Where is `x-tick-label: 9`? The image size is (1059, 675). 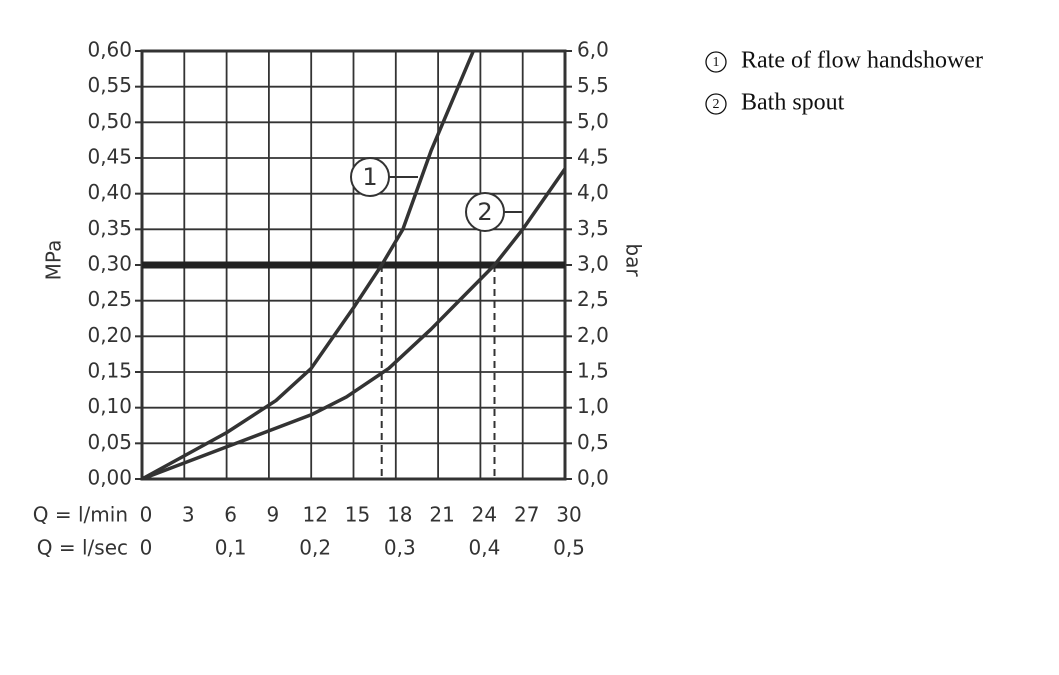 x-tick-label: 9 is located at coordinates (273, 515).